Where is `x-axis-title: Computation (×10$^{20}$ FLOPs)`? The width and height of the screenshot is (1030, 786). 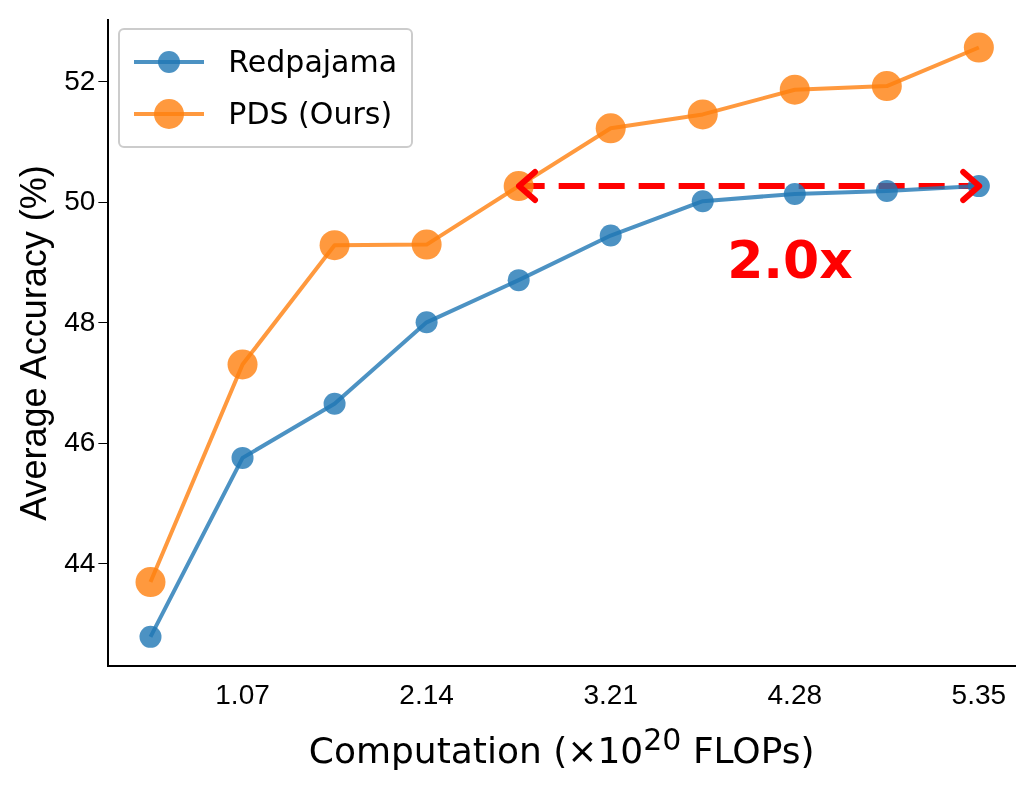
x-axis-title: Computation (×10$^{20}$ FLOPs) is located at coordinates (561, 746).